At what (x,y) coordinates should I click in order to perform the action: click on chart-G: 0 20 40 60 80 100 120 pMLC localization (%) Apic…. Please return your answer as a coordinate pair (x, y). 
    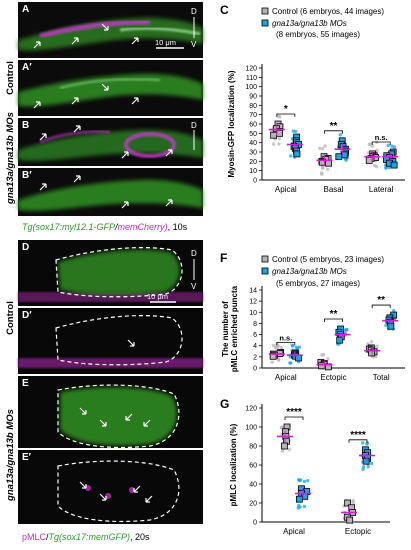
    Looking at the image, I should click on (309, 470).